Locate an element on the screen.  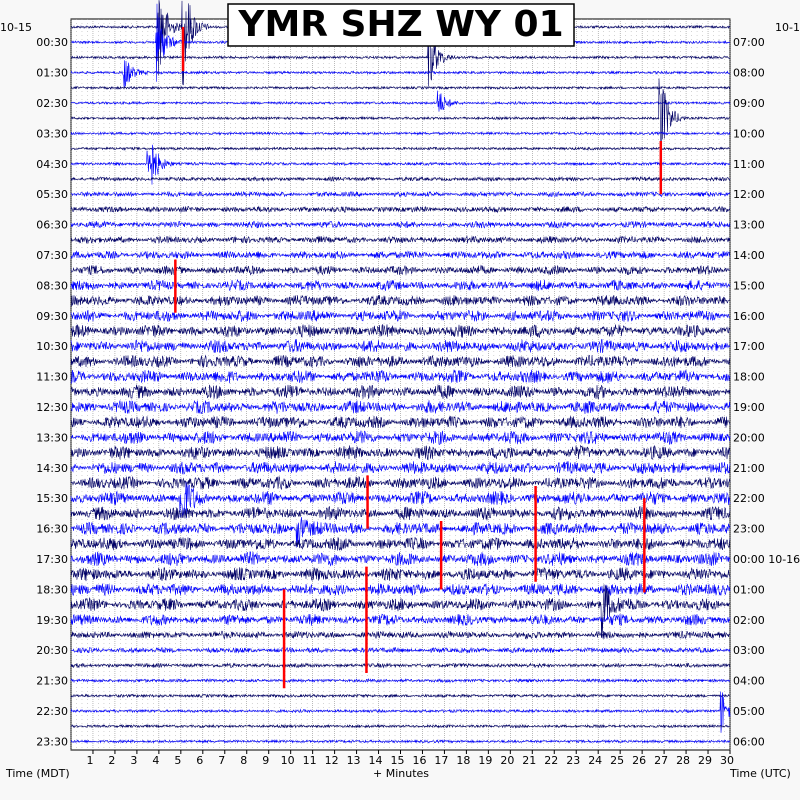
left-time-label: 03:30 is located at coordinates (52, 133).